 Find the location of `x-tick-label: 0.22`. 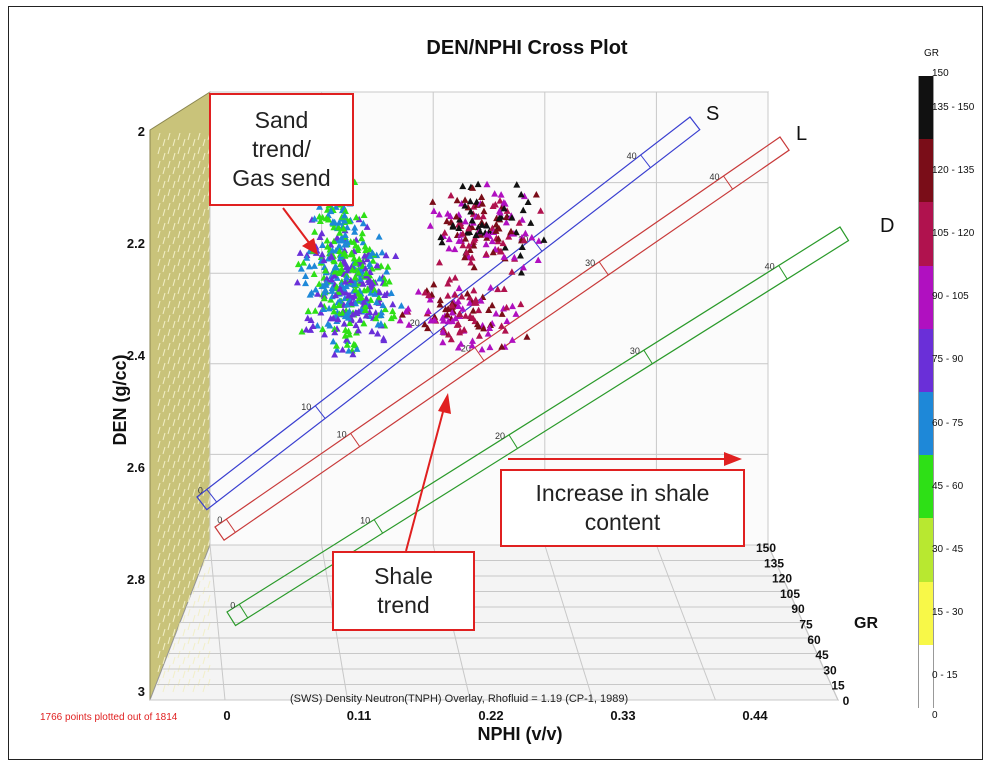

x-tick-label: 0.22 is located at coordinates (490, 715).